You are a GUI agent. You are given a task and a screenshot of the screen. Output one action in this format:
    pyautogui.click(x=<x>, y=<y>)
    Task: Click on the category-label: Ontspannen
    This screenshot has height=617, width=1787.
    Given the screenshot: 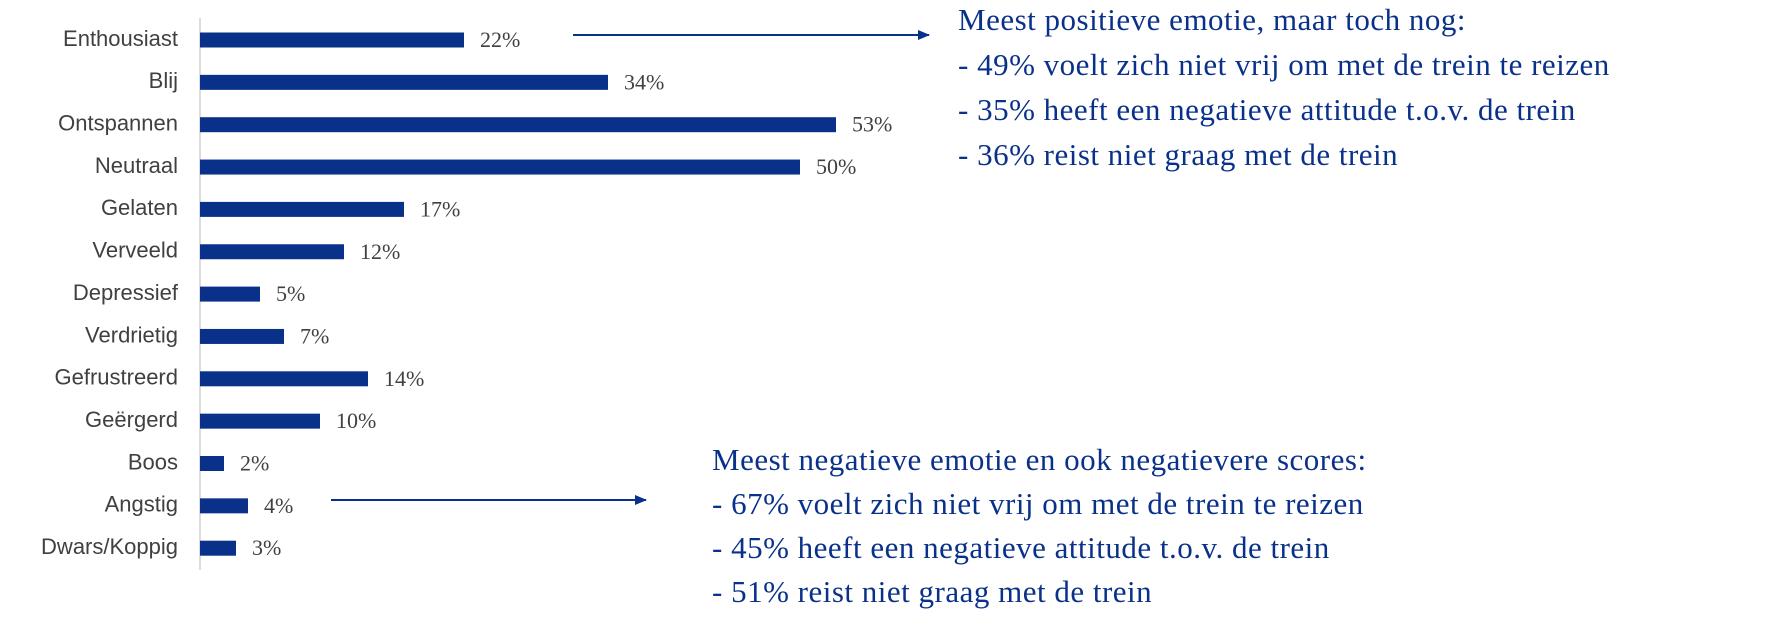 What is the action you would take?
    pyautogui.click(x=118, y=123)
    